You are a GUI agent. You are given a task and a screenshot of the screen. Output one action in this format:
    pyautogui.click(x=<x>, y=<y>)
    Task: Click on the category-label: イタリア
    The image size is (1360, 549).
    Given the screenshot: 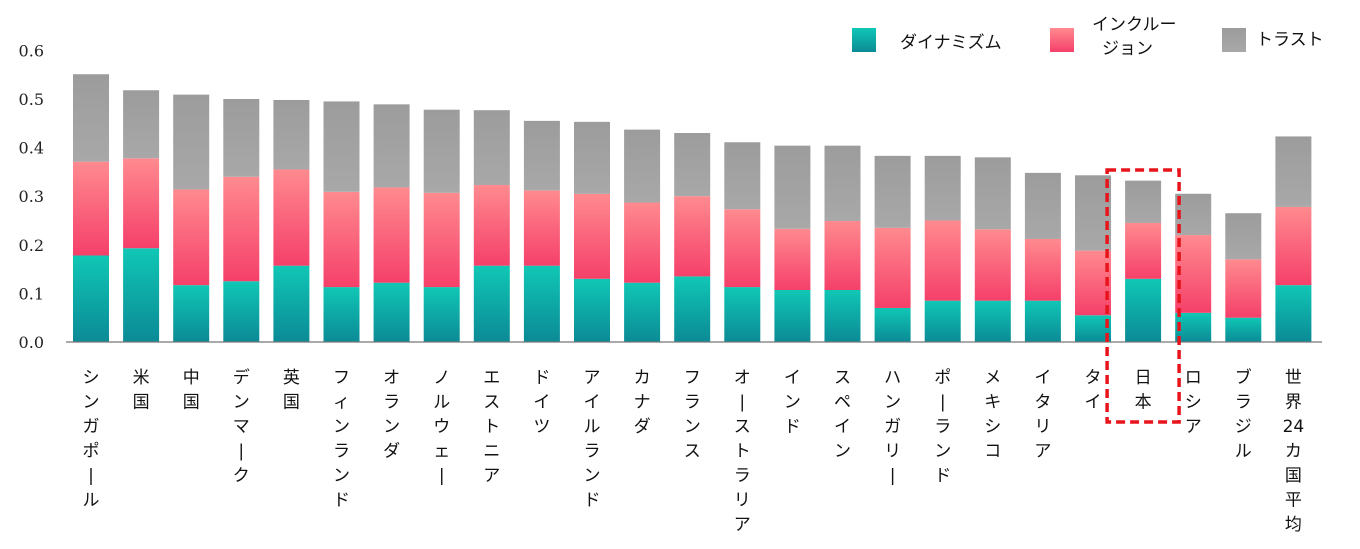 What is the action you would take?
    pyautogui.click(x=1042, y=415)
    